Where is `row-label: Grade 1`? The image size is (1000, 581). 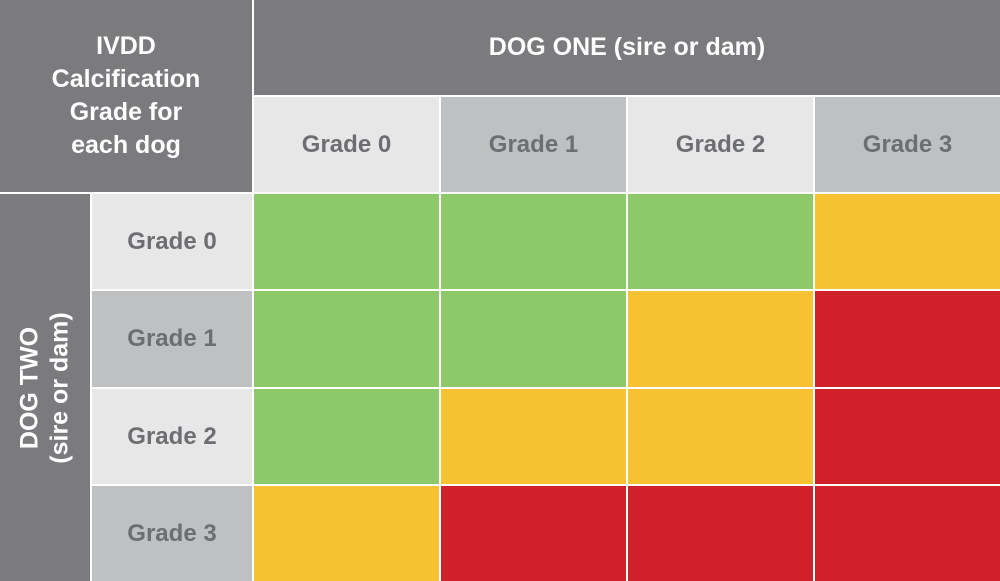
row-label: Grade 1 is located at coordinates (172, 339).